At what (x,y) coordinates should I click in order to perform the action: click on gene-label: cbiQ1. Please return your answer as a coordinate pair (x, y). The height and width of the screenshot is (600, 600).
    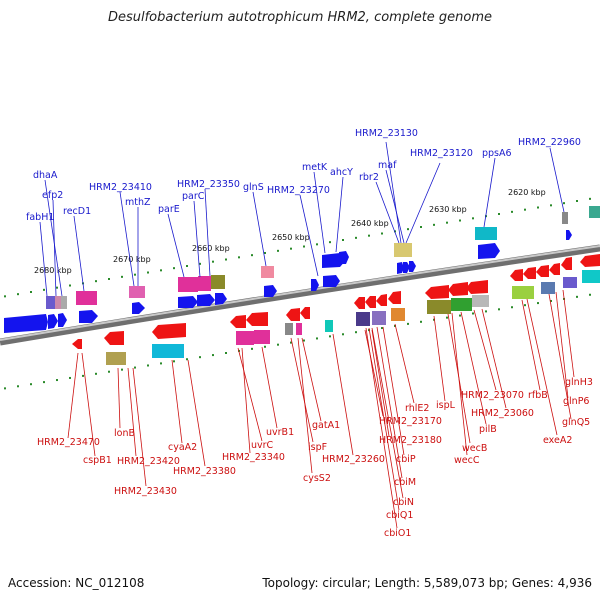
    Looking at the image, I should click on (399, 515).